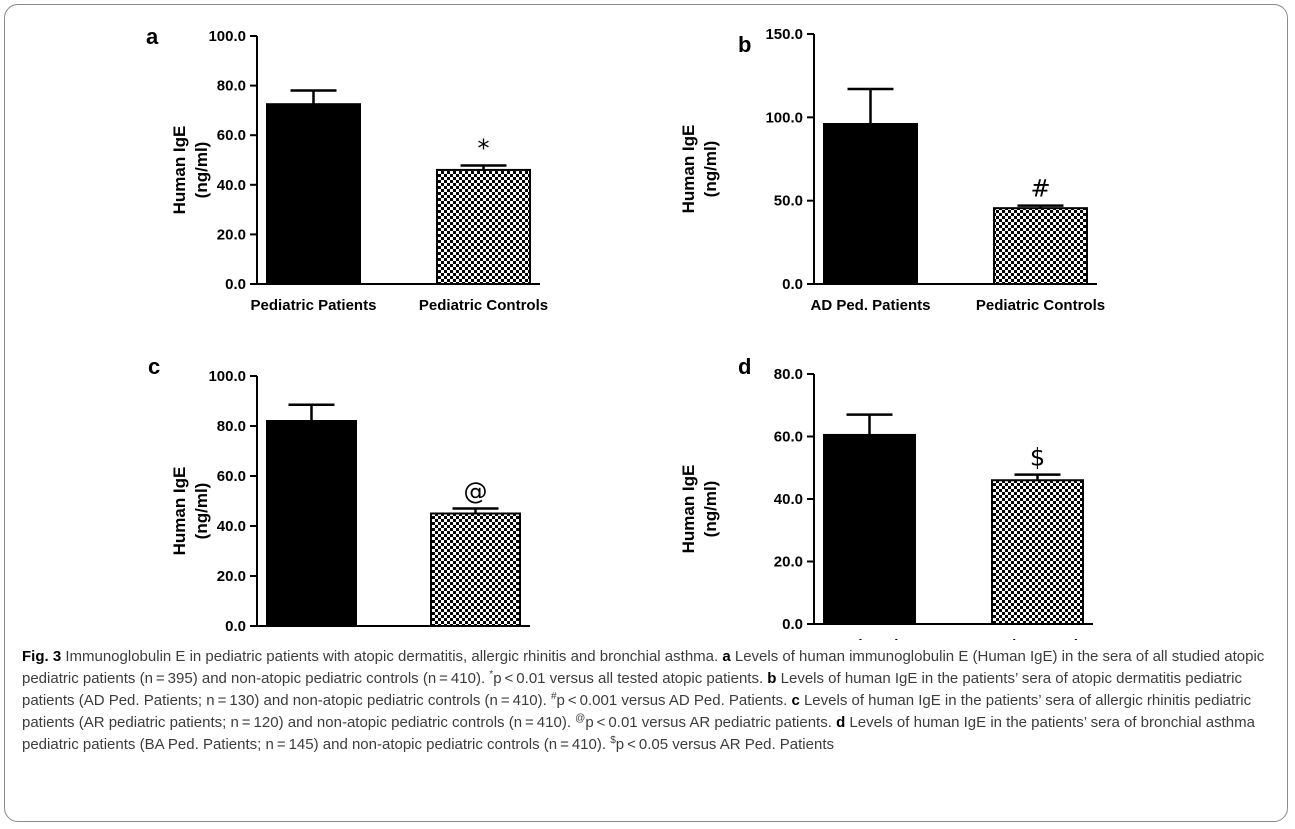 The width and height of the screenshot is (1295, 829). Describe the element at coordinates (314, 305) in the screenshot. I see `x-category-label: Pediatric Patients` at that location.